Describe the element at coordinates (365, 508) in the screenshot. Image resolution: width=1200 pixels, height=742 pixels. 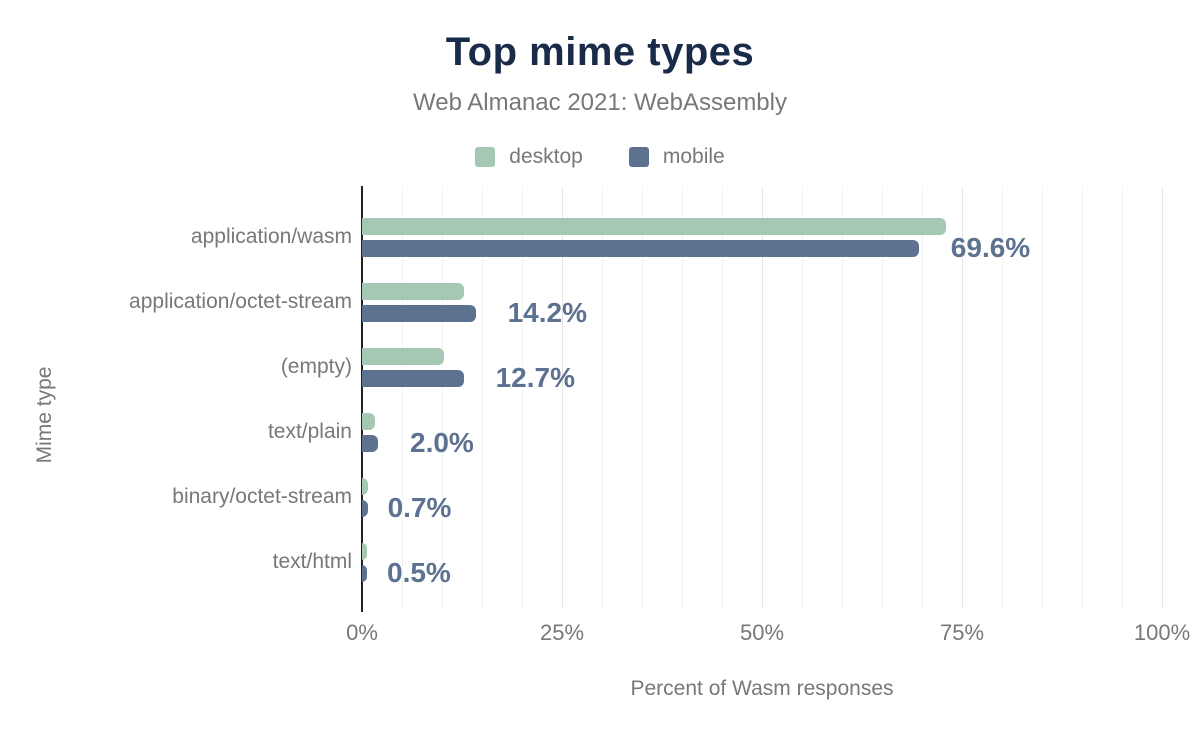
I see `bar-mobile-binary/octet-stream` at that location.